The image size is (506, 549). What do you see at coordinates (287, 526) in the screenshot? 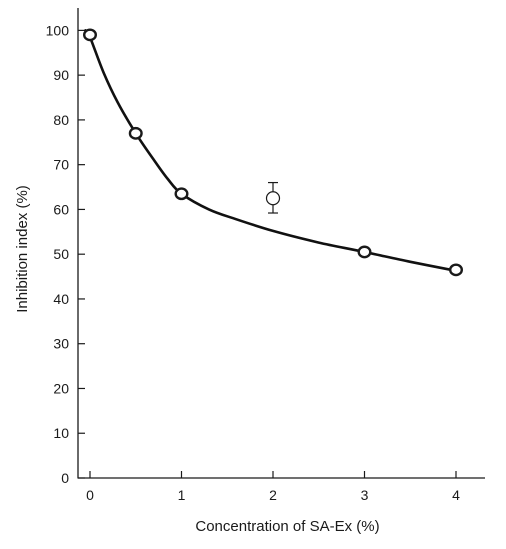
I see `x-axis-title: Concentration of SA-Ex (%)` at bounding box center [287, 526].